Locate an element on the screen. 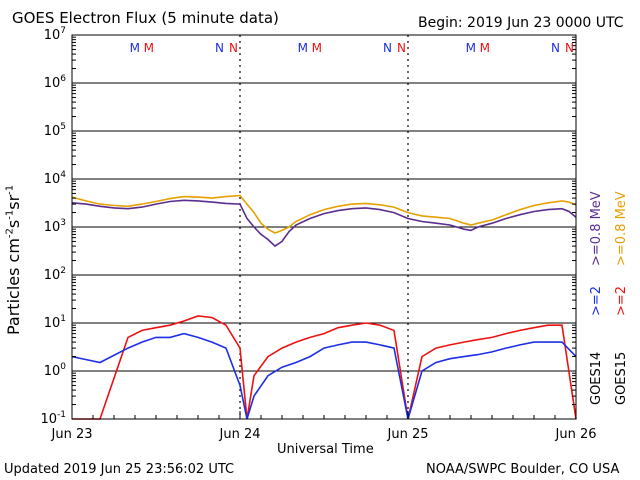 Image resolution: width=640 pixels, height=480 pixels. y-tick-label: 10⁻¹ is located at coordinates (53, 418).